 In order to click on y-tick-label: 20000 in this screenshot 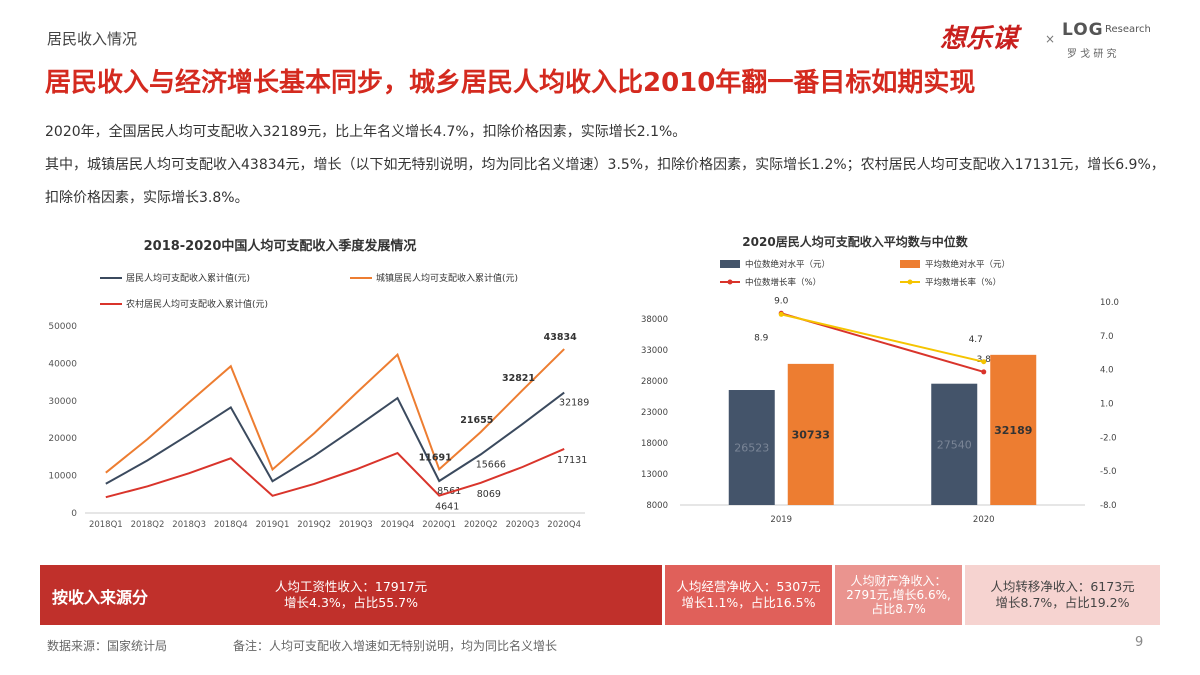, I will do `click(62, 439)`.